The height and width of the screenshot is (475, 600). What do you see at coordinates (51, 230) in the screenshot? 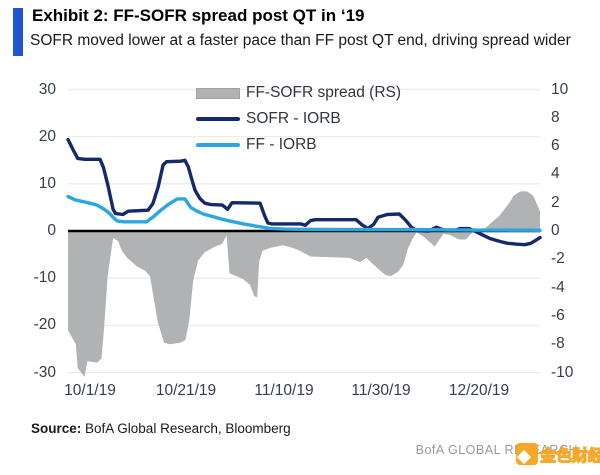
I see `left-axis-tick-label: 0` at bounding box center [51, 230].